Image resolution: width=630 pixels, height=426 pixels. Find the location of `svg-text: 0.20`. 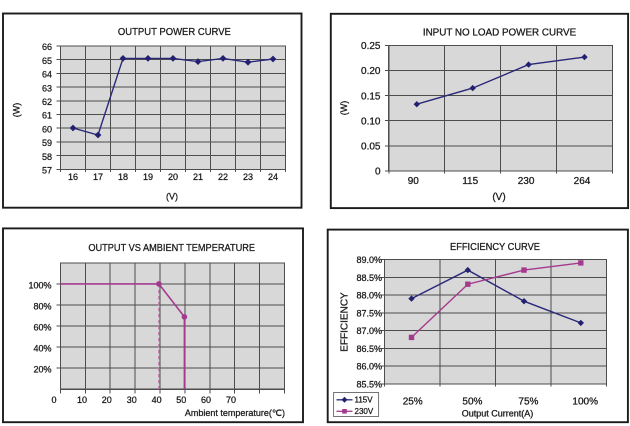

svg-text: 0.20 is located at coordinates (371, 71).